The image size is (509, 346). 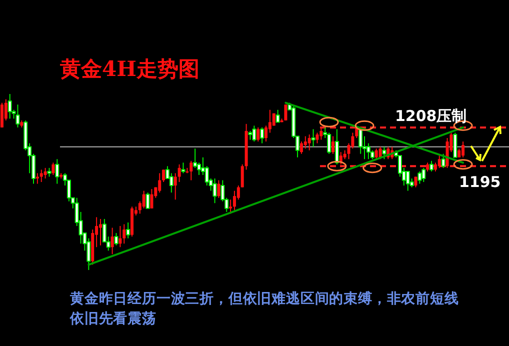 What do you see at coordinates (129, 68) in the screenshot?
I see `chart-title: 黄金4H走势图` at bounding box center [129, 68].